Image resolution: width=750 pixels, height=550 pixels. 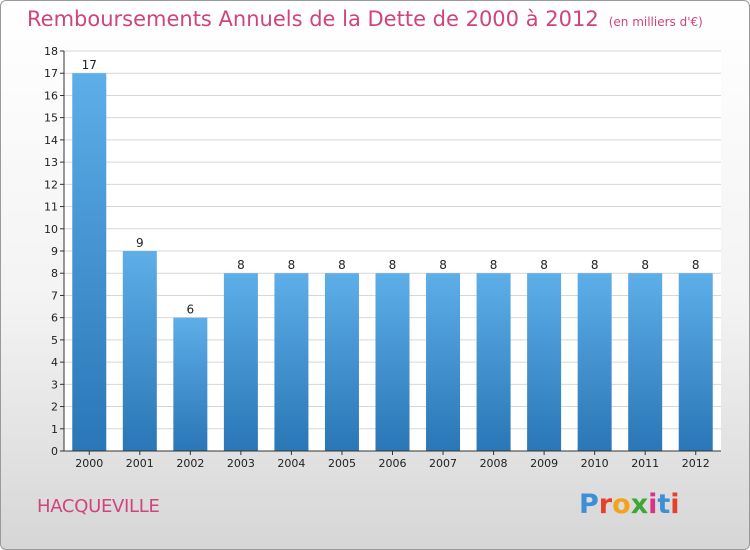 I want to click on data-label-2005: 8, so click(x=342, y=265).